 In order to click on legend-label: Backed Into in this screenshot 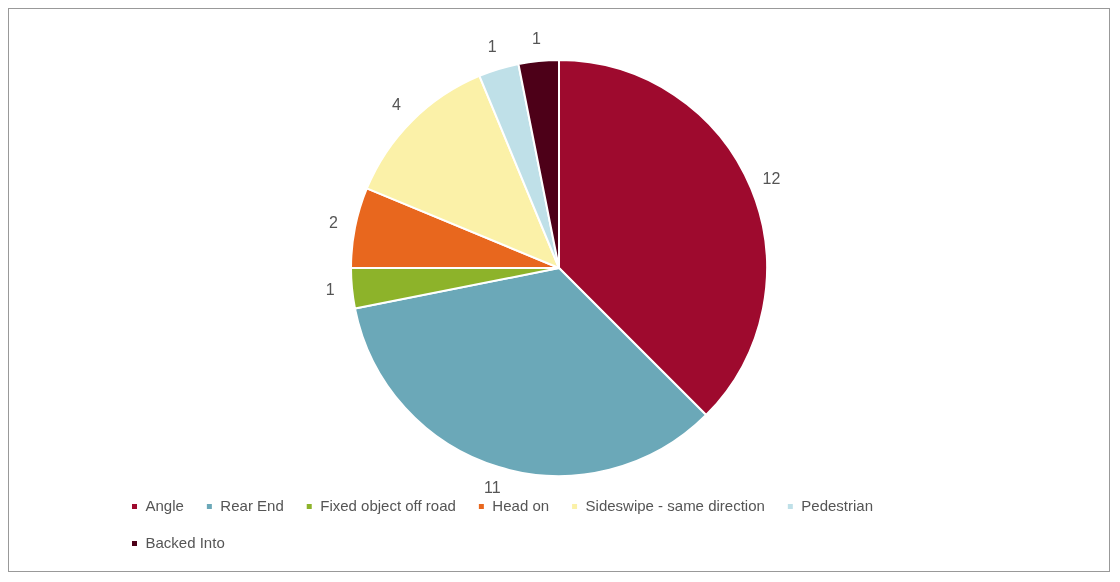, I will do `click(185, 542)`.